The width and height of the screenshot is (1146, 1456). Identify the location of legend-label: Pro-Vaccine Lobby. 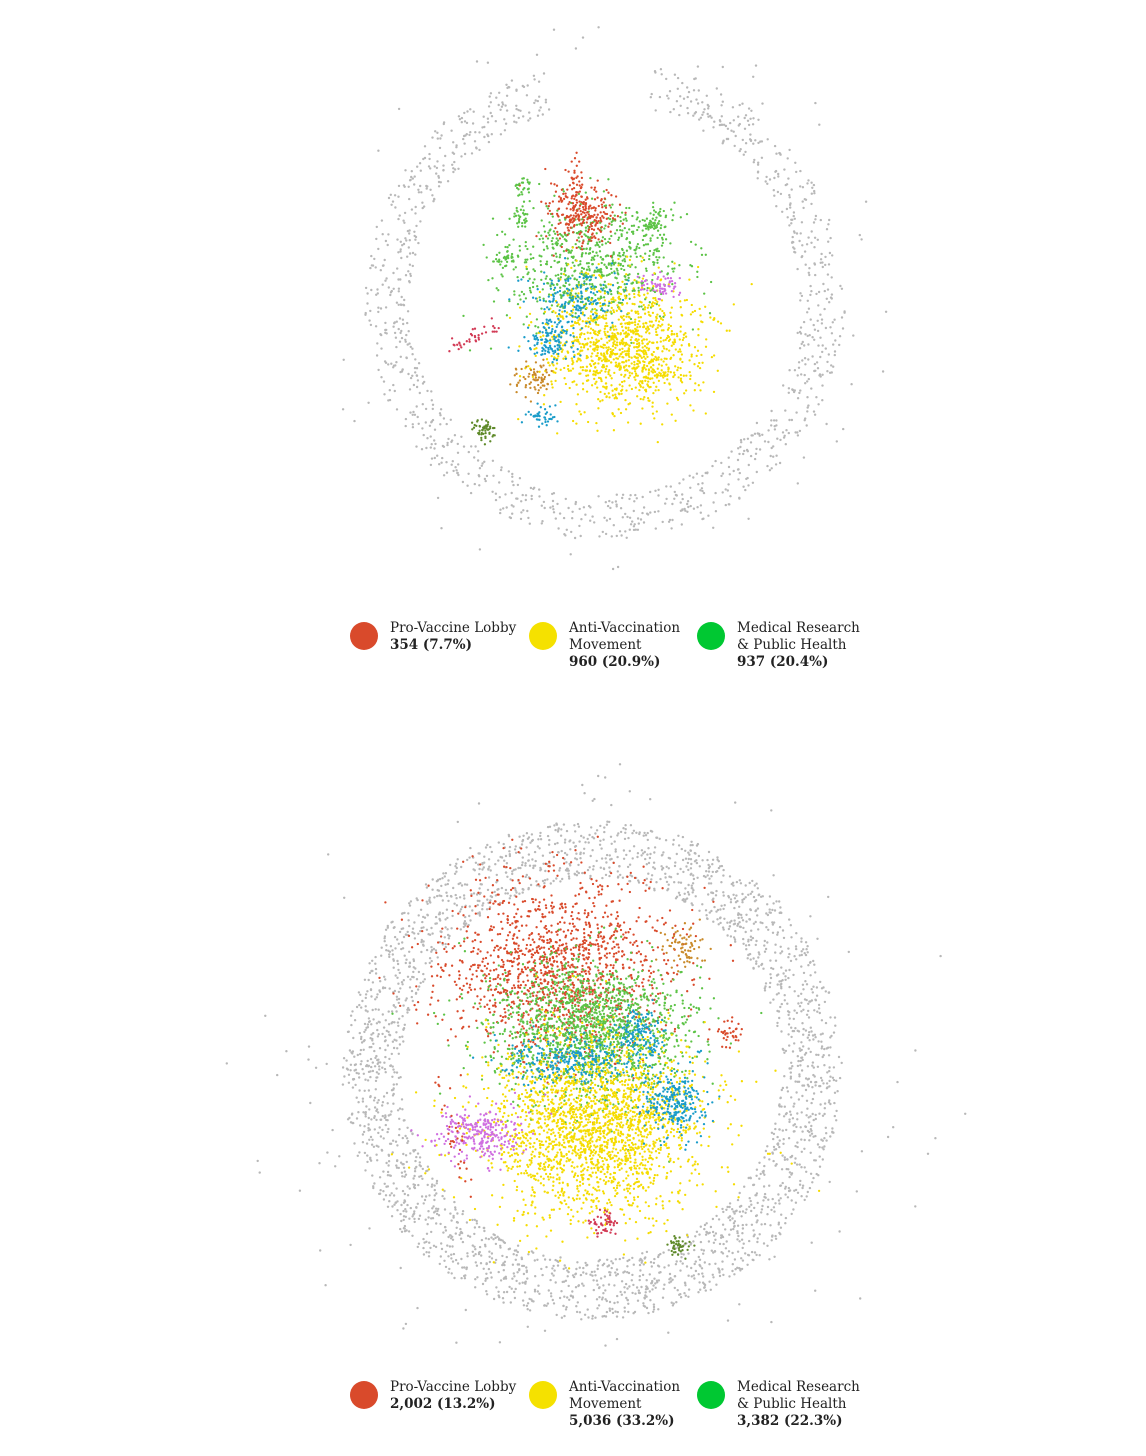
(453, 628).